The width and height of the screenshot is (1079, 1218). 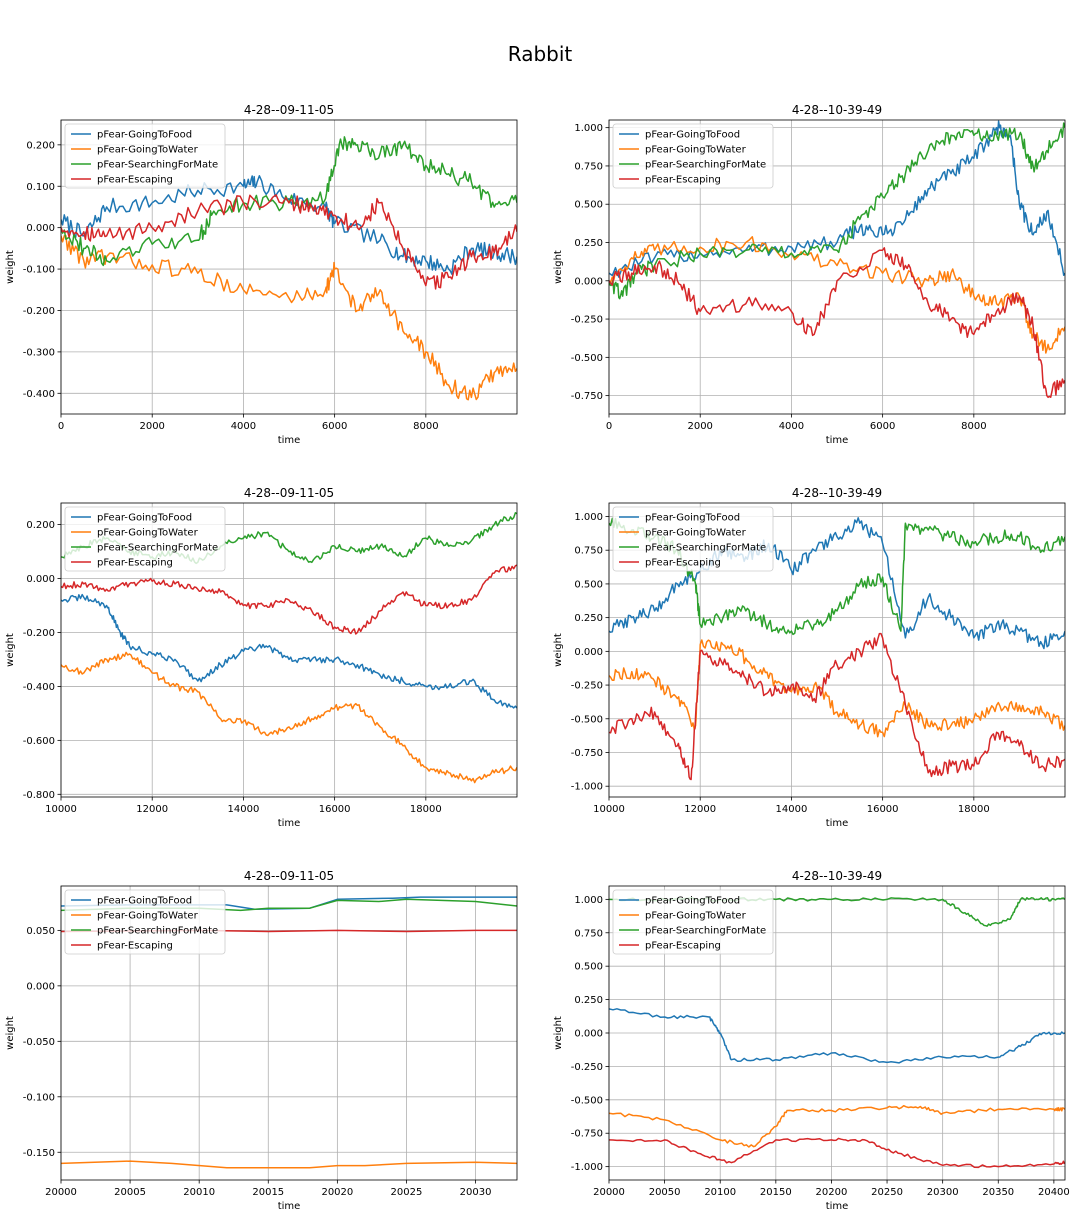 I want to click on x-tick-label: 20025, so click(x=407, y=1192).